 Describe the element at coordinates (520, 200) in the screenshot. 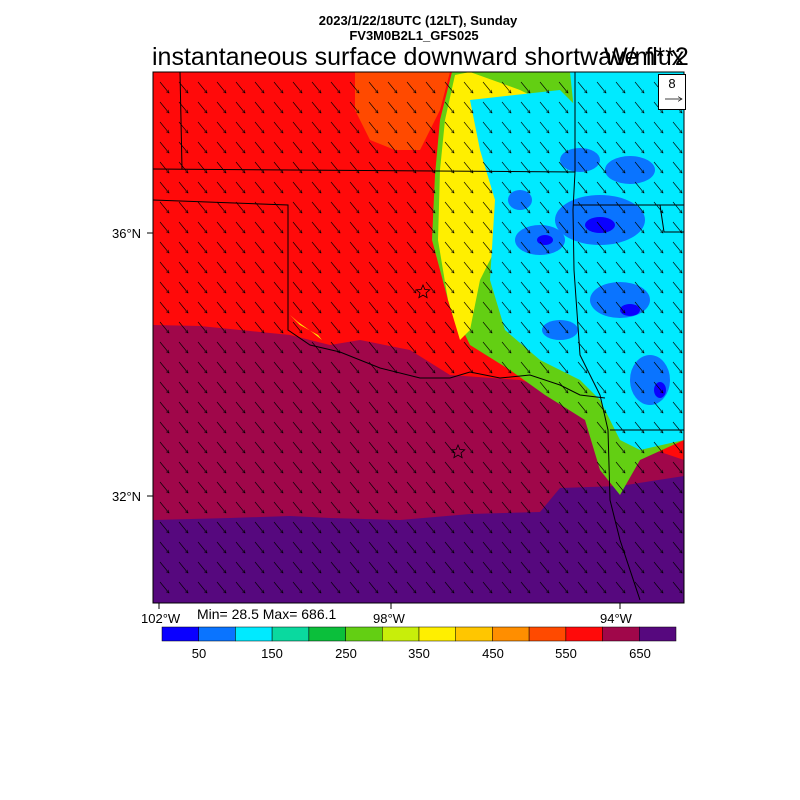

I see `cloud-cell` at that location.